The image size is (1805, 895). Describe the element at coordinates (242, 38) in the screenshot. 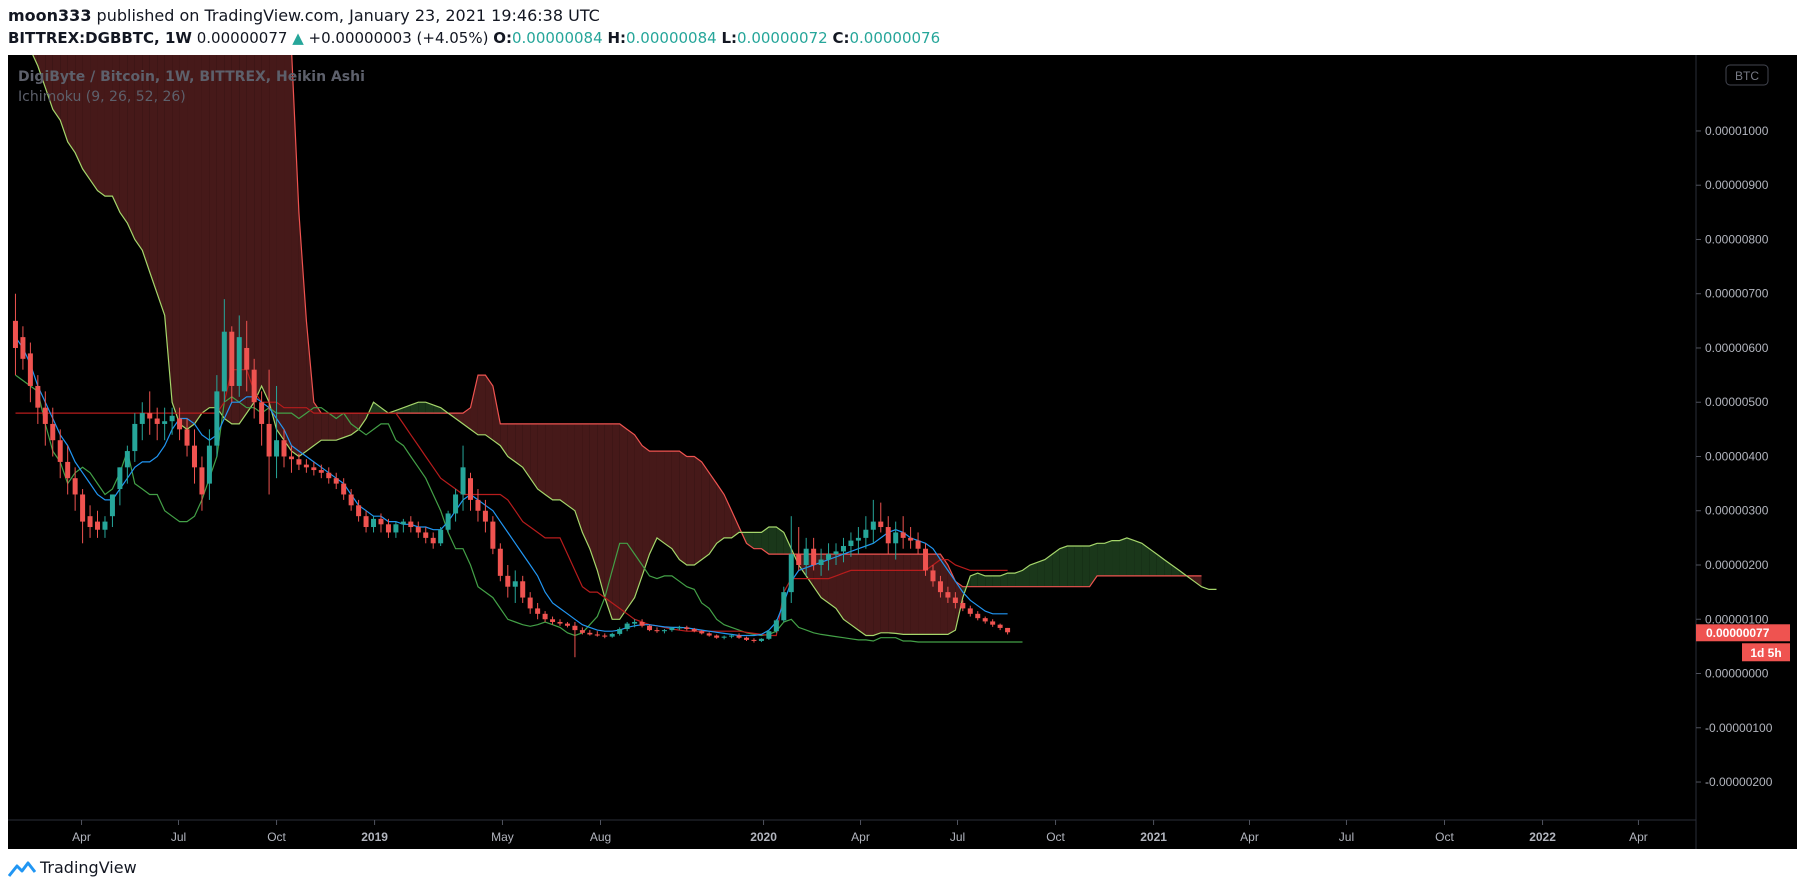

I see `last-price: 0.00000077` at that location.